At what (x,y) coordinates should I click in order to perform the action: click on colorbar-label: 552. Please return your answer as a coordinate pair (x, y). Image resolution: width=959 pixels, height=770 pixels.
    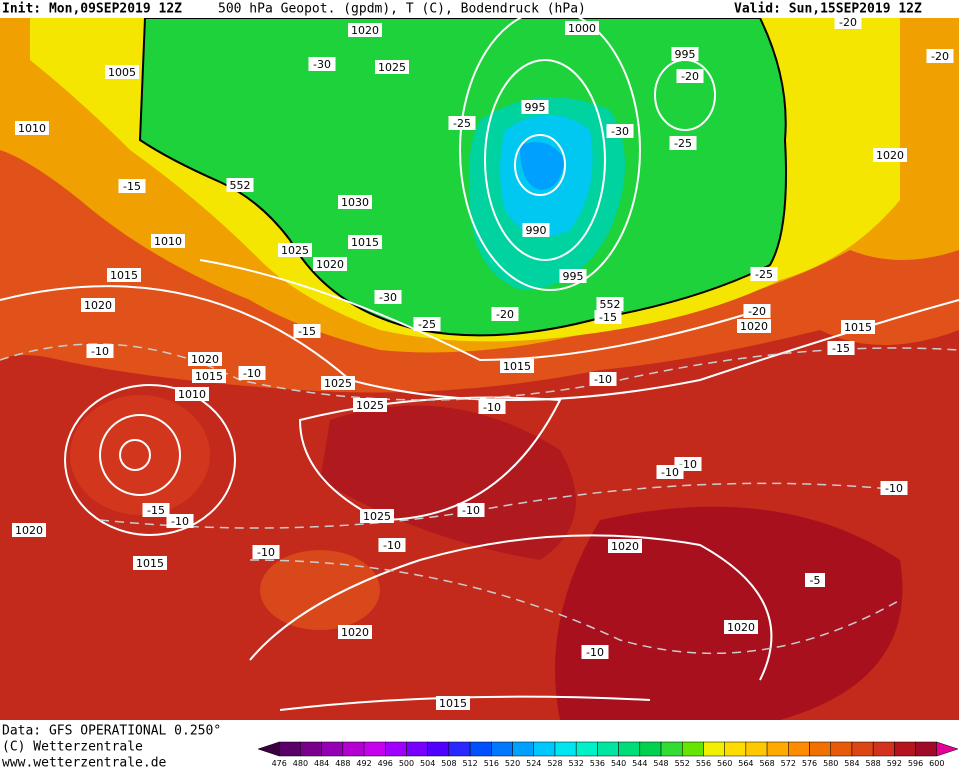
    Looking at the image, I should click on (682, 763).